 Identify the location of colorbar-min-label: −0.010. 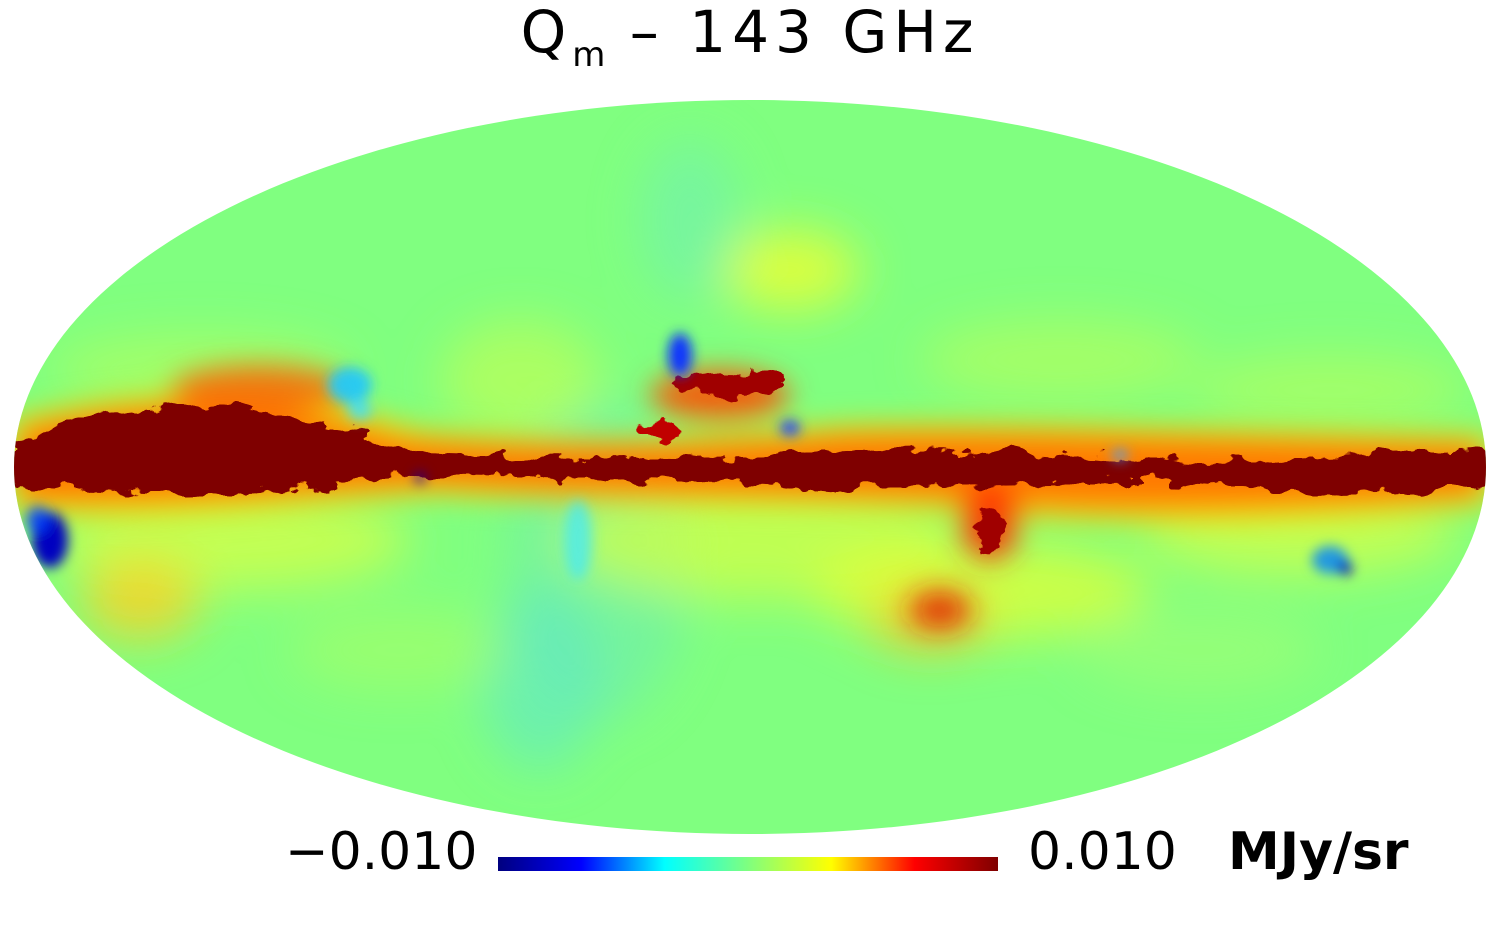
(381, 852).